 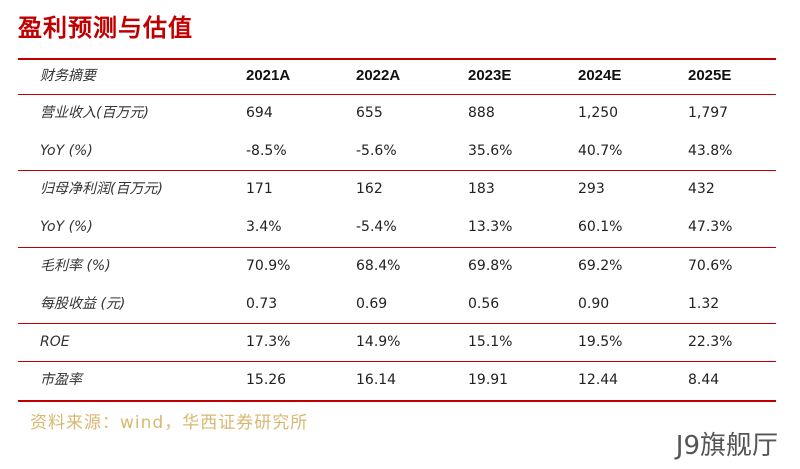 I want to click on cell-value: 0.90, so click(x=594, y=304).